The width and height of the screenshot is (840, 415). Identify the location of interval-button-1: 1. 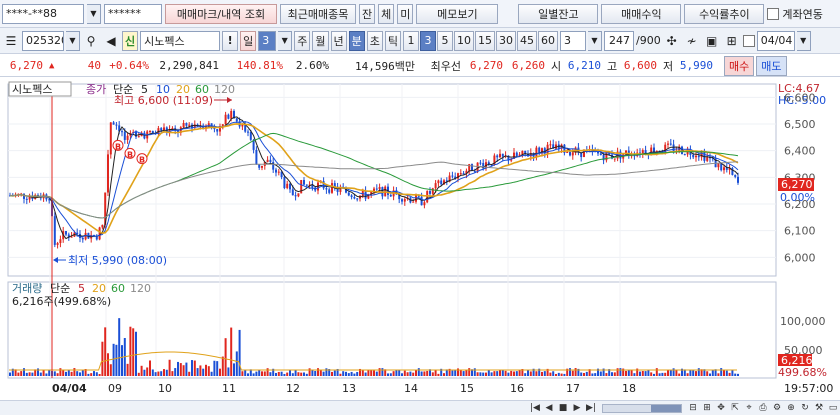
(411, 40).